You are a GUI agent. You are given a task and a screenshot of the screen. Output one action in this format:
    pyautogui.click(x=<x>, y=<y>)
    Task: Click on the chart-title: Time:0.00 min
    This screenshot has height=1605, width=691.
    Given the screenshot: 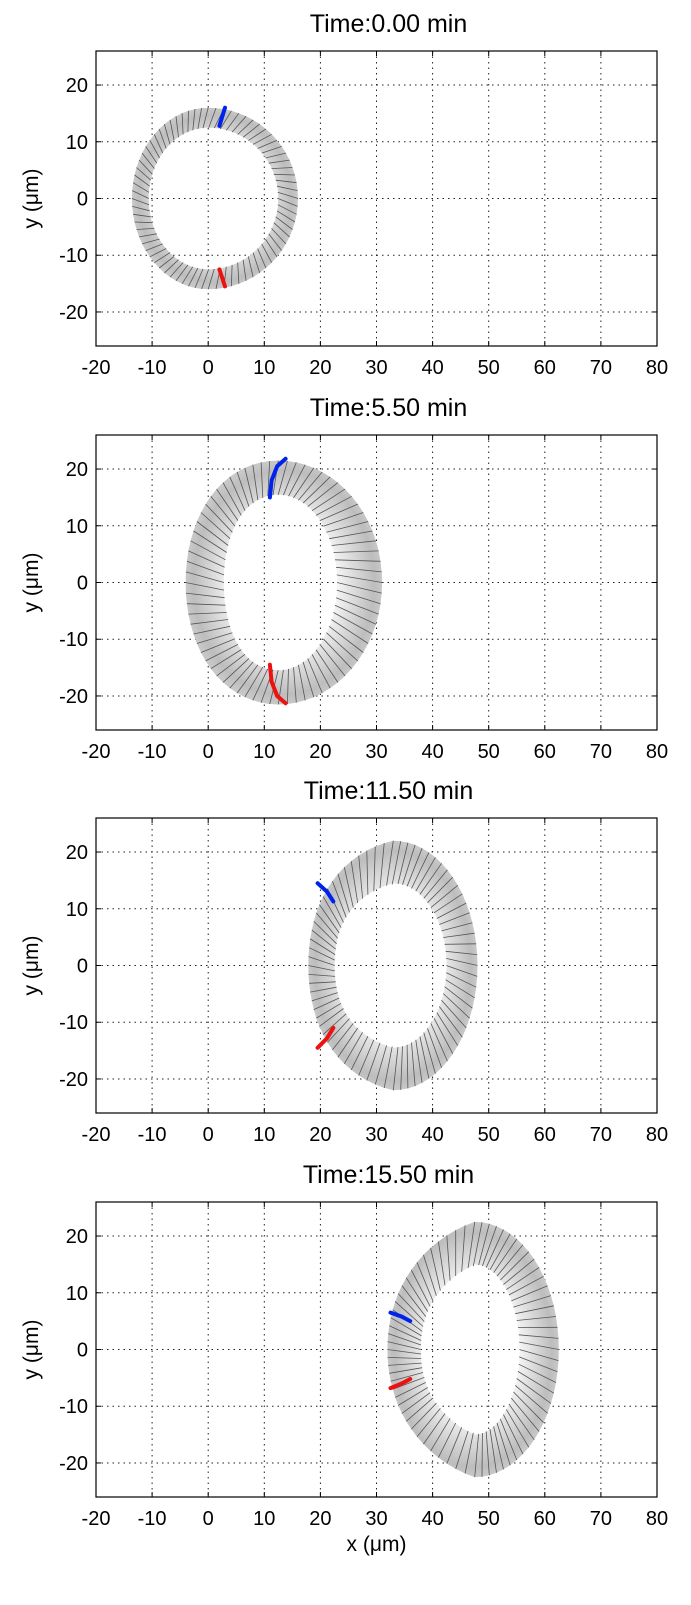 What is the action you would take?
    pyautogui.click(x=388, y=24)
    